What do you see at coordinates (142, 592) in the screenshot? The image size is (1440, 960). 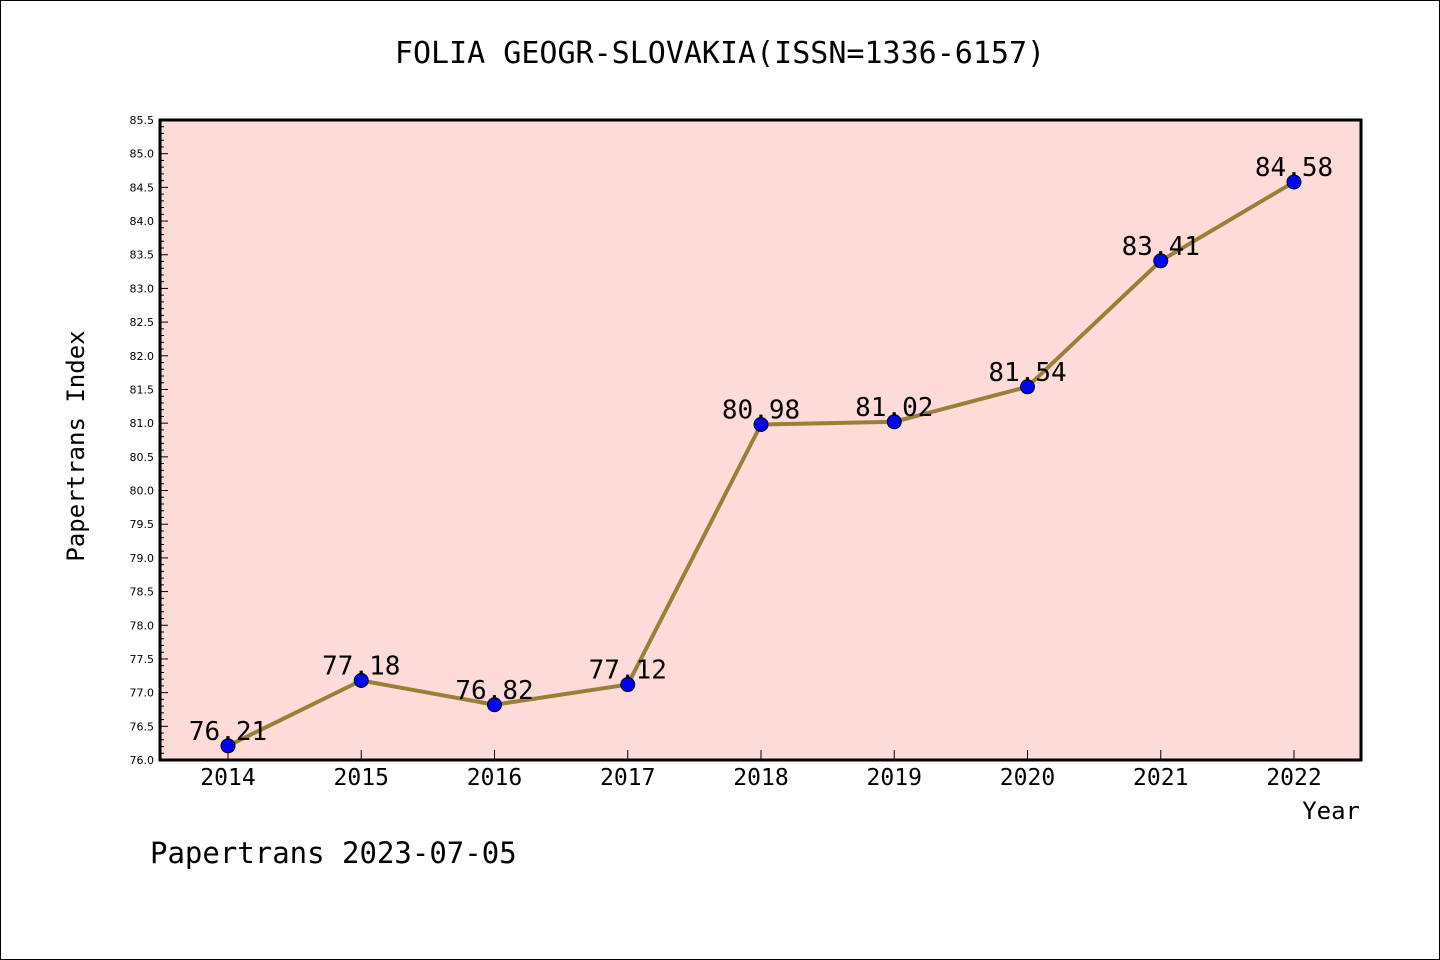 I see `y-tick-label: 78.5` at bounding box center [142, 592].